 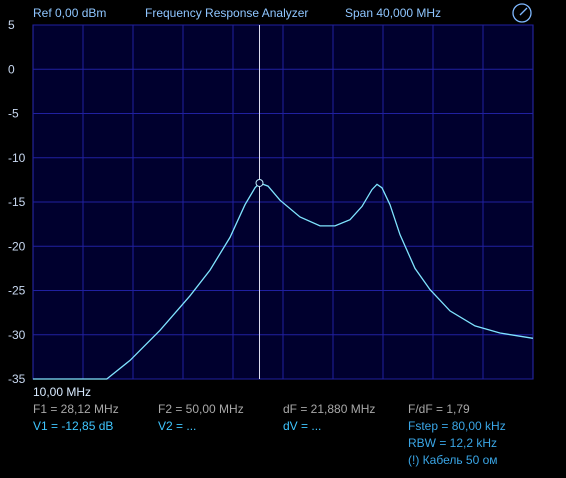 What do you see at coordinates (73, 426) in the screenshot?
I see `value-readout: V1 = -12,85 dB` at bounding box center [73, 426].